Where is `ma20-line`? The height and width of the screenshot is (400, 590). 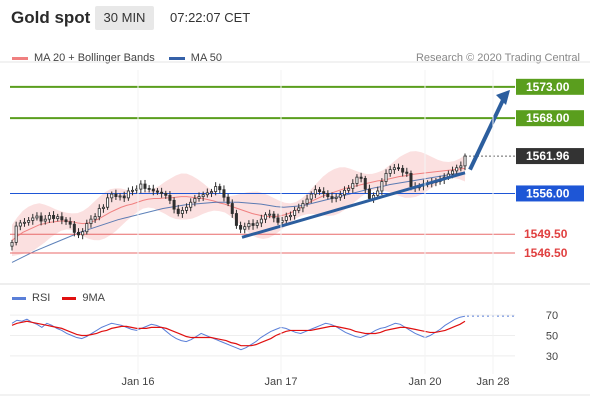 ma20-line is located at coordinates (238, 204).